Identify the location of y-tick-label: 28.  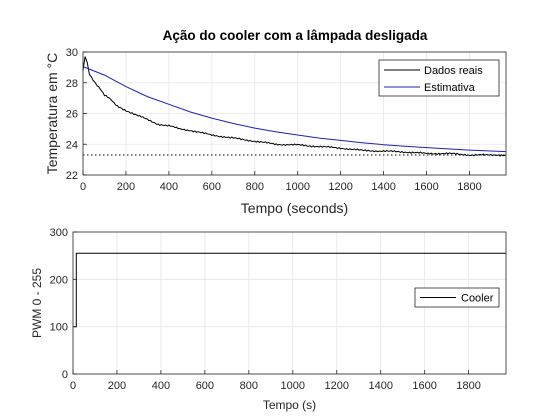
(72, 84).